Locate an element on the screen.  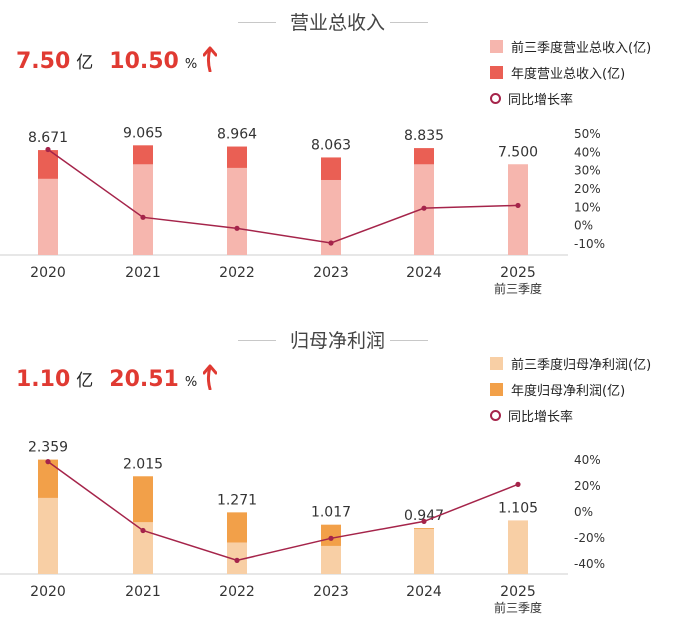
y-right-tick-label: -10% is located at coordinates (589, 244).